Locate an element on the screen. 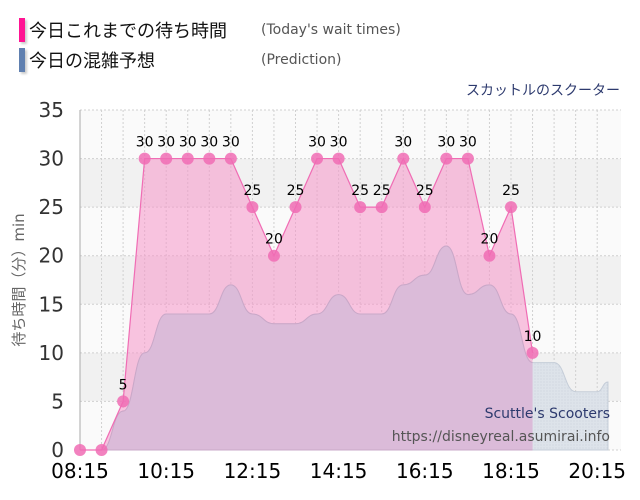 The image size is (640, 500). x-tick-label: 10:15 is located at coordinates (166, 471).